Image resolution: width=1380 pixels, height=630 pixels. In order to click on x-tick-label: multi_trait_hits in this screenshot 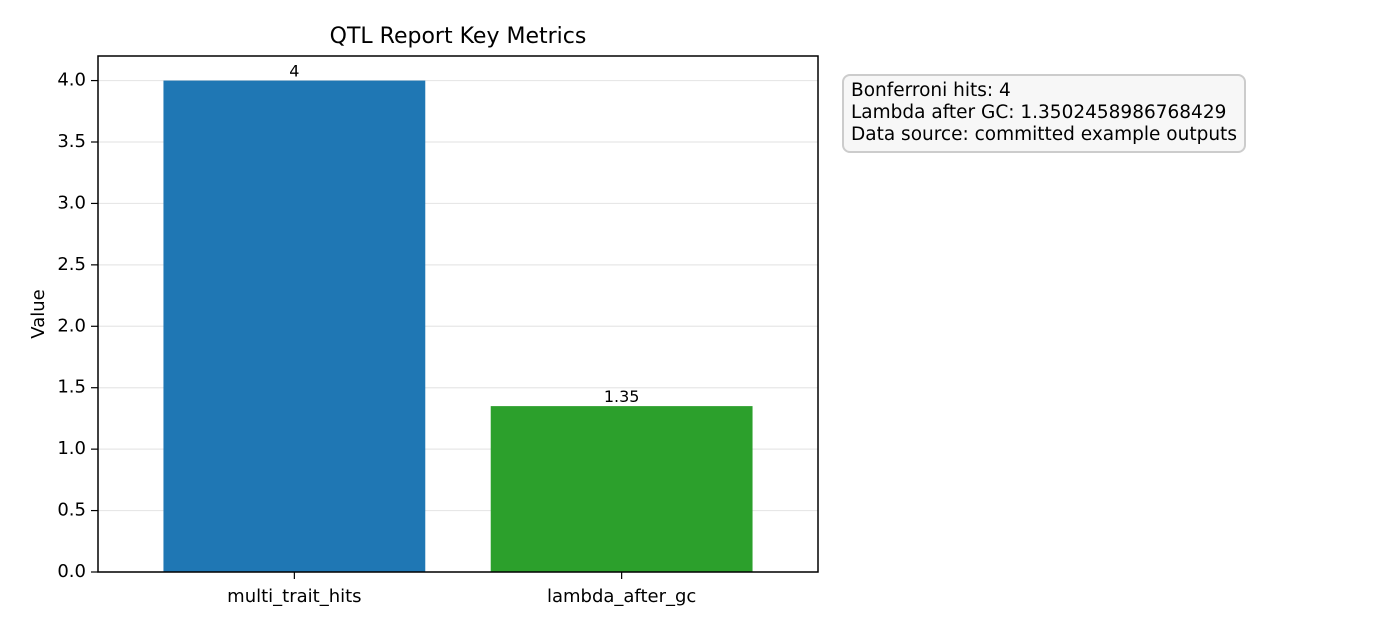, I will do `click(294, 596)`.